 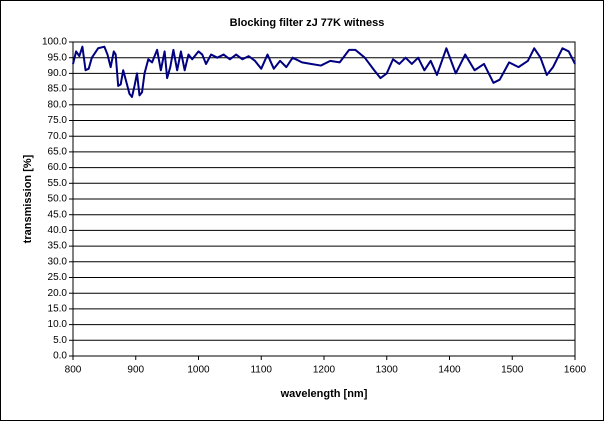 I want to click on y-tick-label: 30.0, so click(x=58, y=261).